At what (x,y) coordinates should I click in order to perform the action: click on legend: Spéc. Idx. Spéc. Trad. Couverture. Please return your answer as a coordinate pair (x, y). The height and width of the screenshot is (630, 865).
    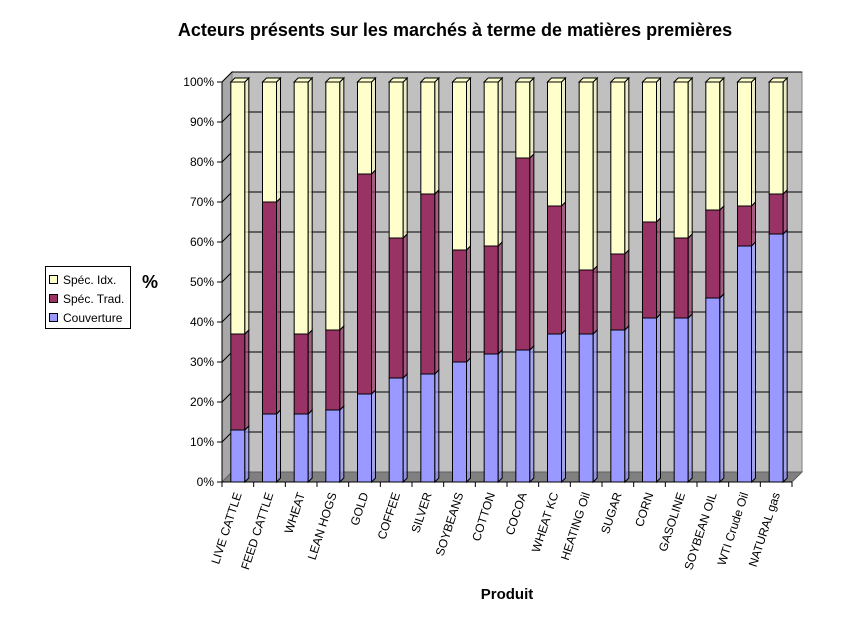
    Looking at the image, I should click on (88, 297).